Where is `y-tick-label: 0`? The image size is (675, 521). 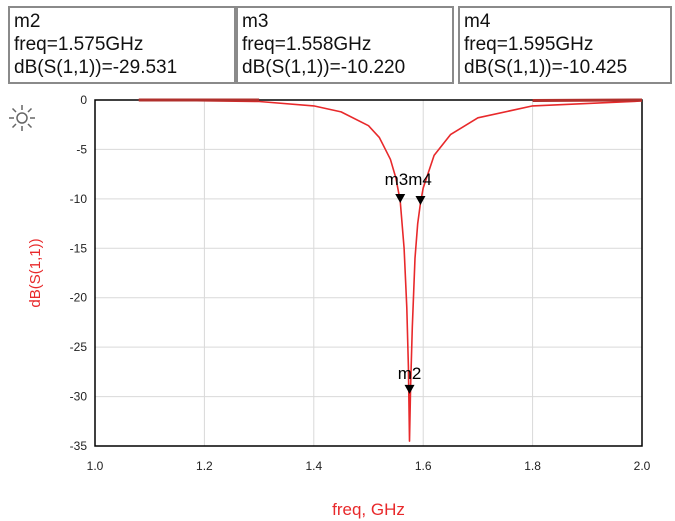
y-tick-label: 0 is located at coordinates (83, 100).